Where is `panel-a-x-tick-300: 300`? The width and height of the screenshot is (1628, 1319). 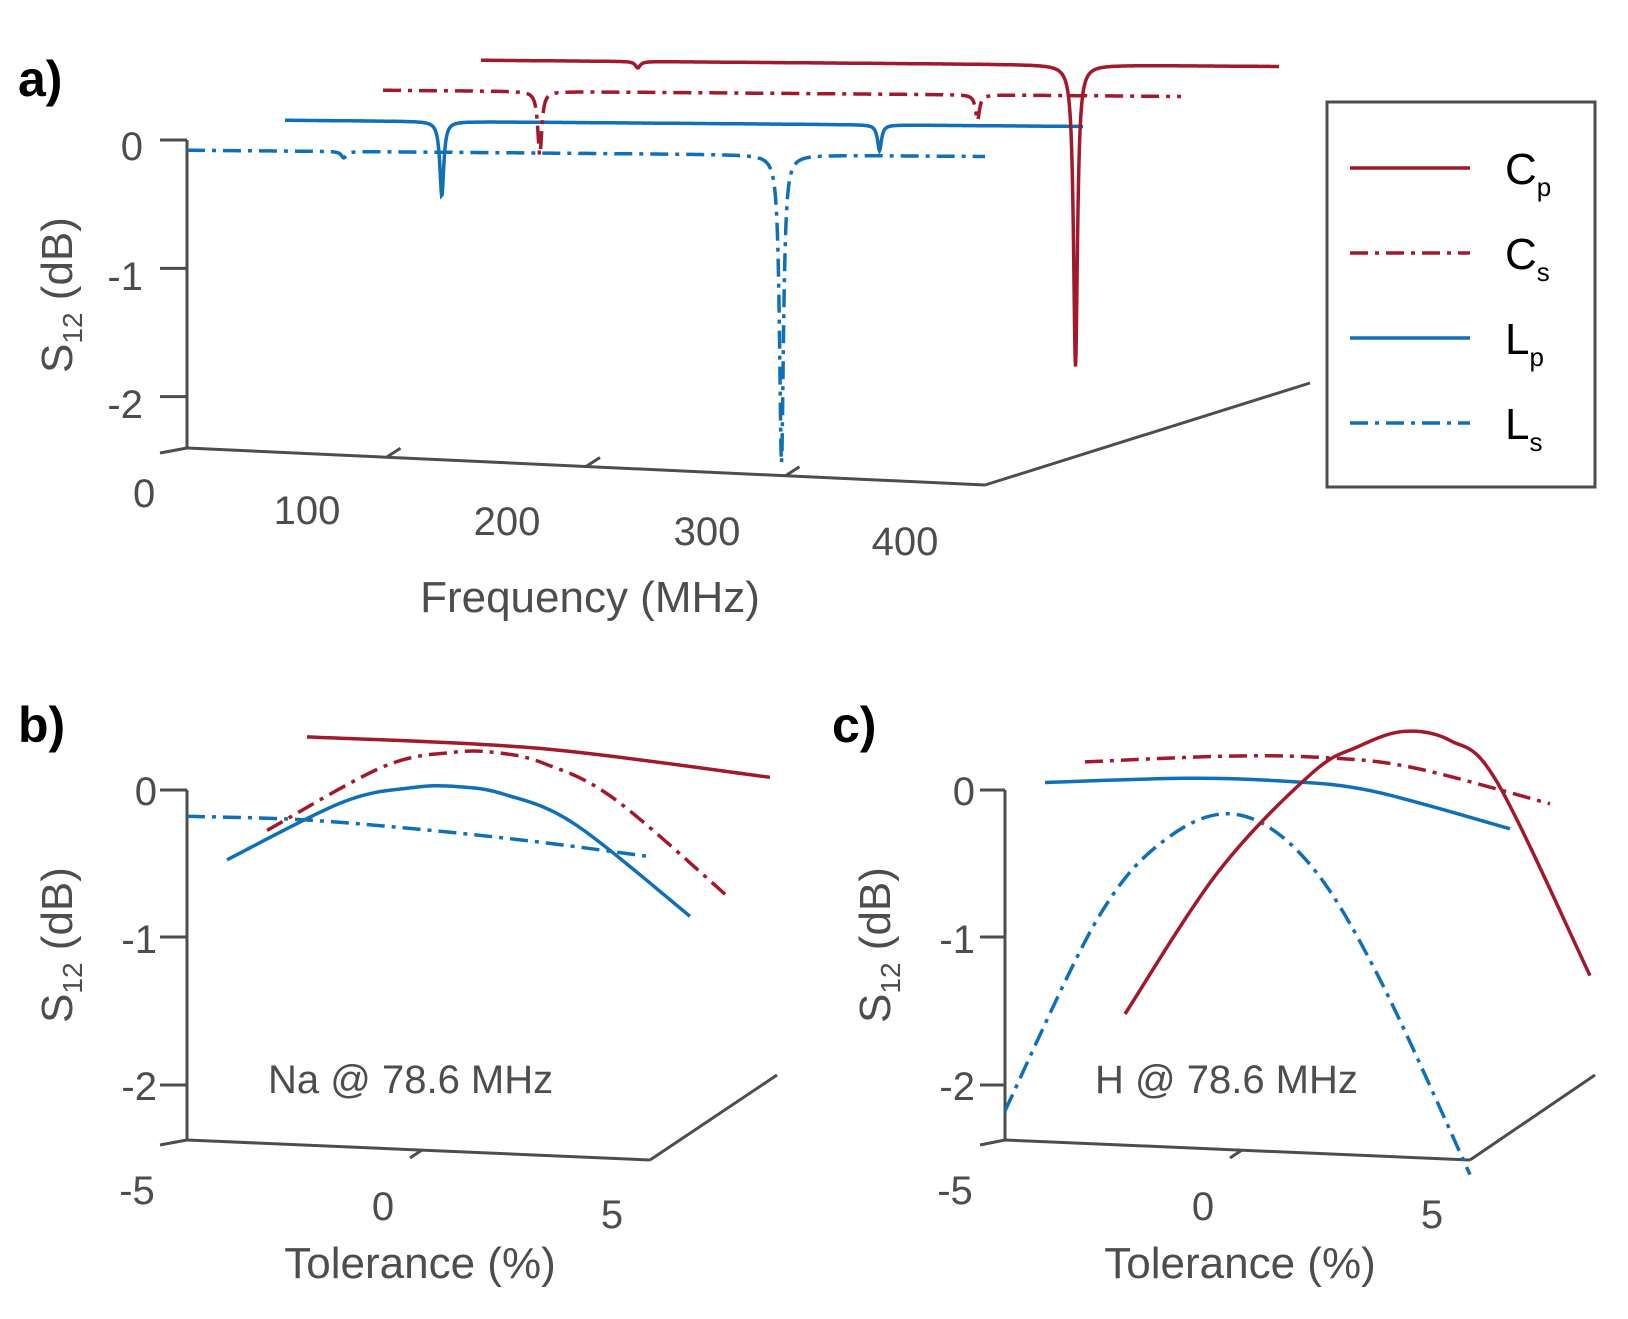 panel-a-x-tick-300: 300 is located at coordinates (707, 532).